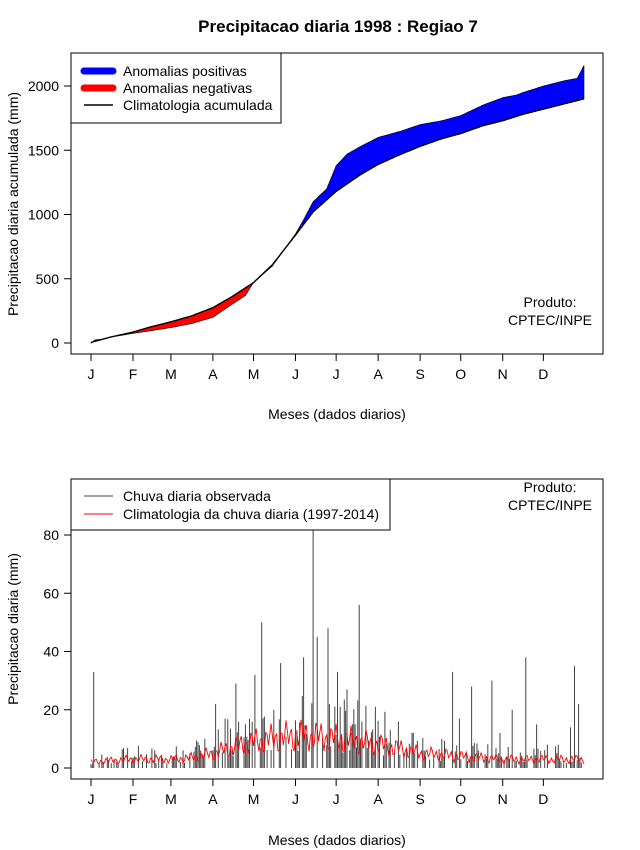 Image resolution: width=640 pixels, height=850 pixels. I want to click on 0-x-tick-label: F, so click(133, 374).